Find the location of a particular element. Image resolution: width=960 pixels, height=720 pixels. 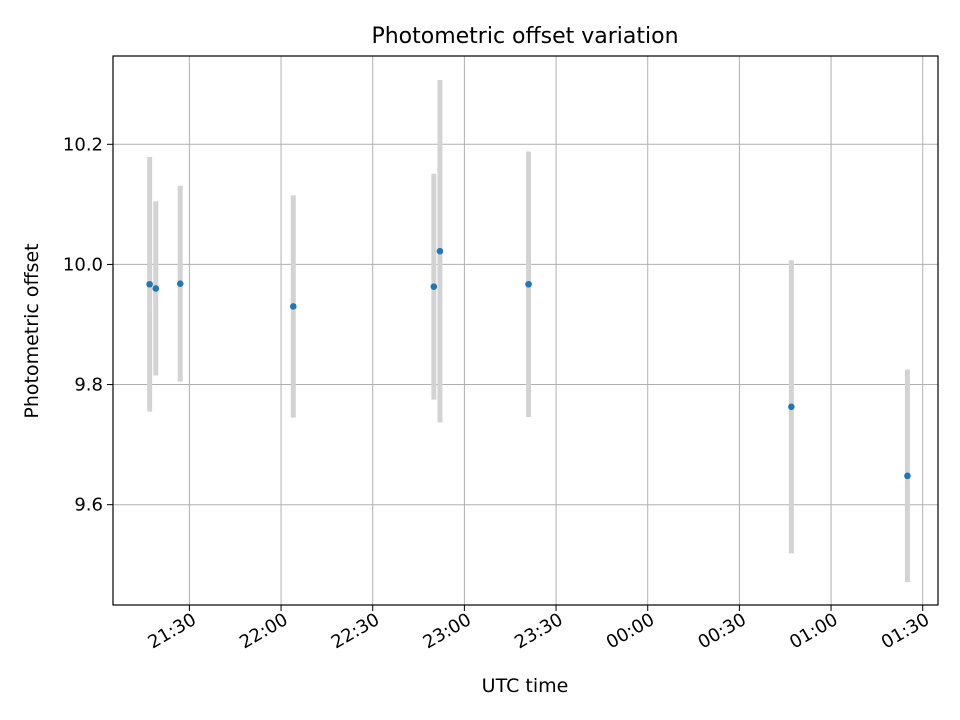

y-tick-label: 9.6 is located at coordinates (88, 505).